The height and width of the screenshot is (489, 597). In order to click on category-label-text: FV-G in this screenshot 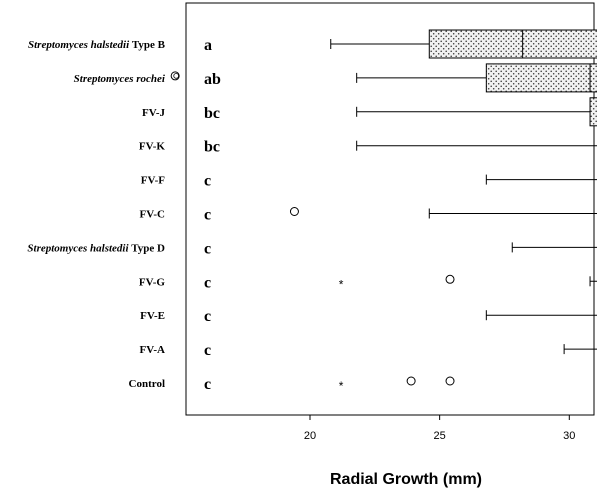, I will do `click(152, 282)`.